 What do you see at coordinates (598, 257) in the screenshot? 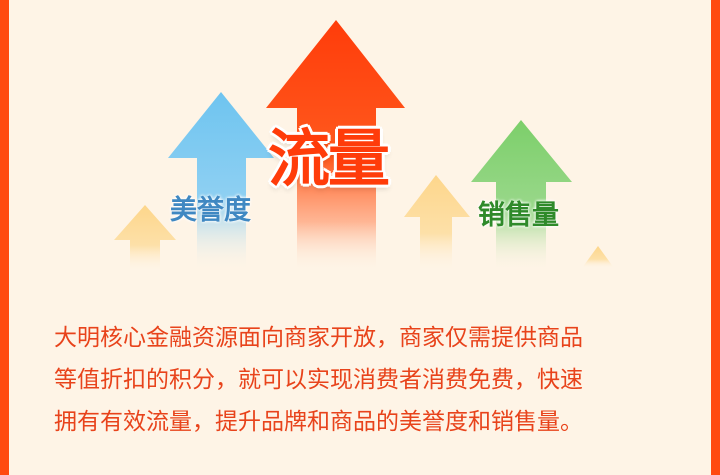
I see `small-yellow-arrow-right` at bounding box center [598, 257].